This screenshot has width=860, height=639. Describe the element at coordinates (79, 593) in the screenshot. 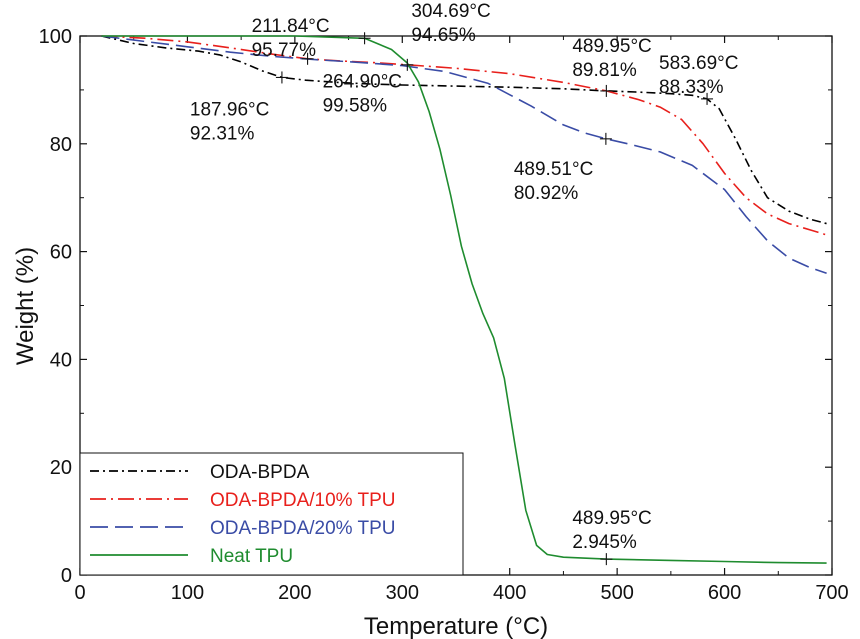

I see `x-tick-label: 0` at that location.